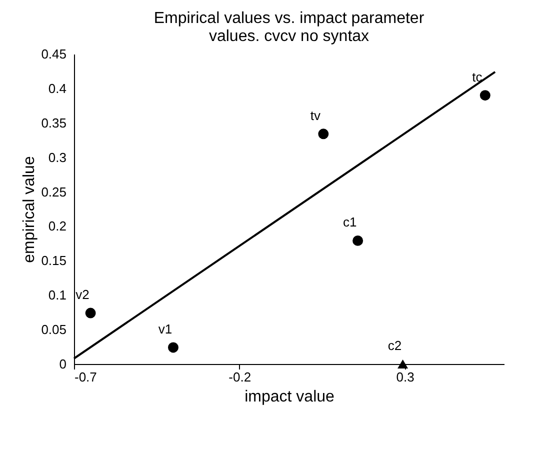 The image size is (542, 466). I want to click on y-tick-label: 0.15, so click(53, 260).